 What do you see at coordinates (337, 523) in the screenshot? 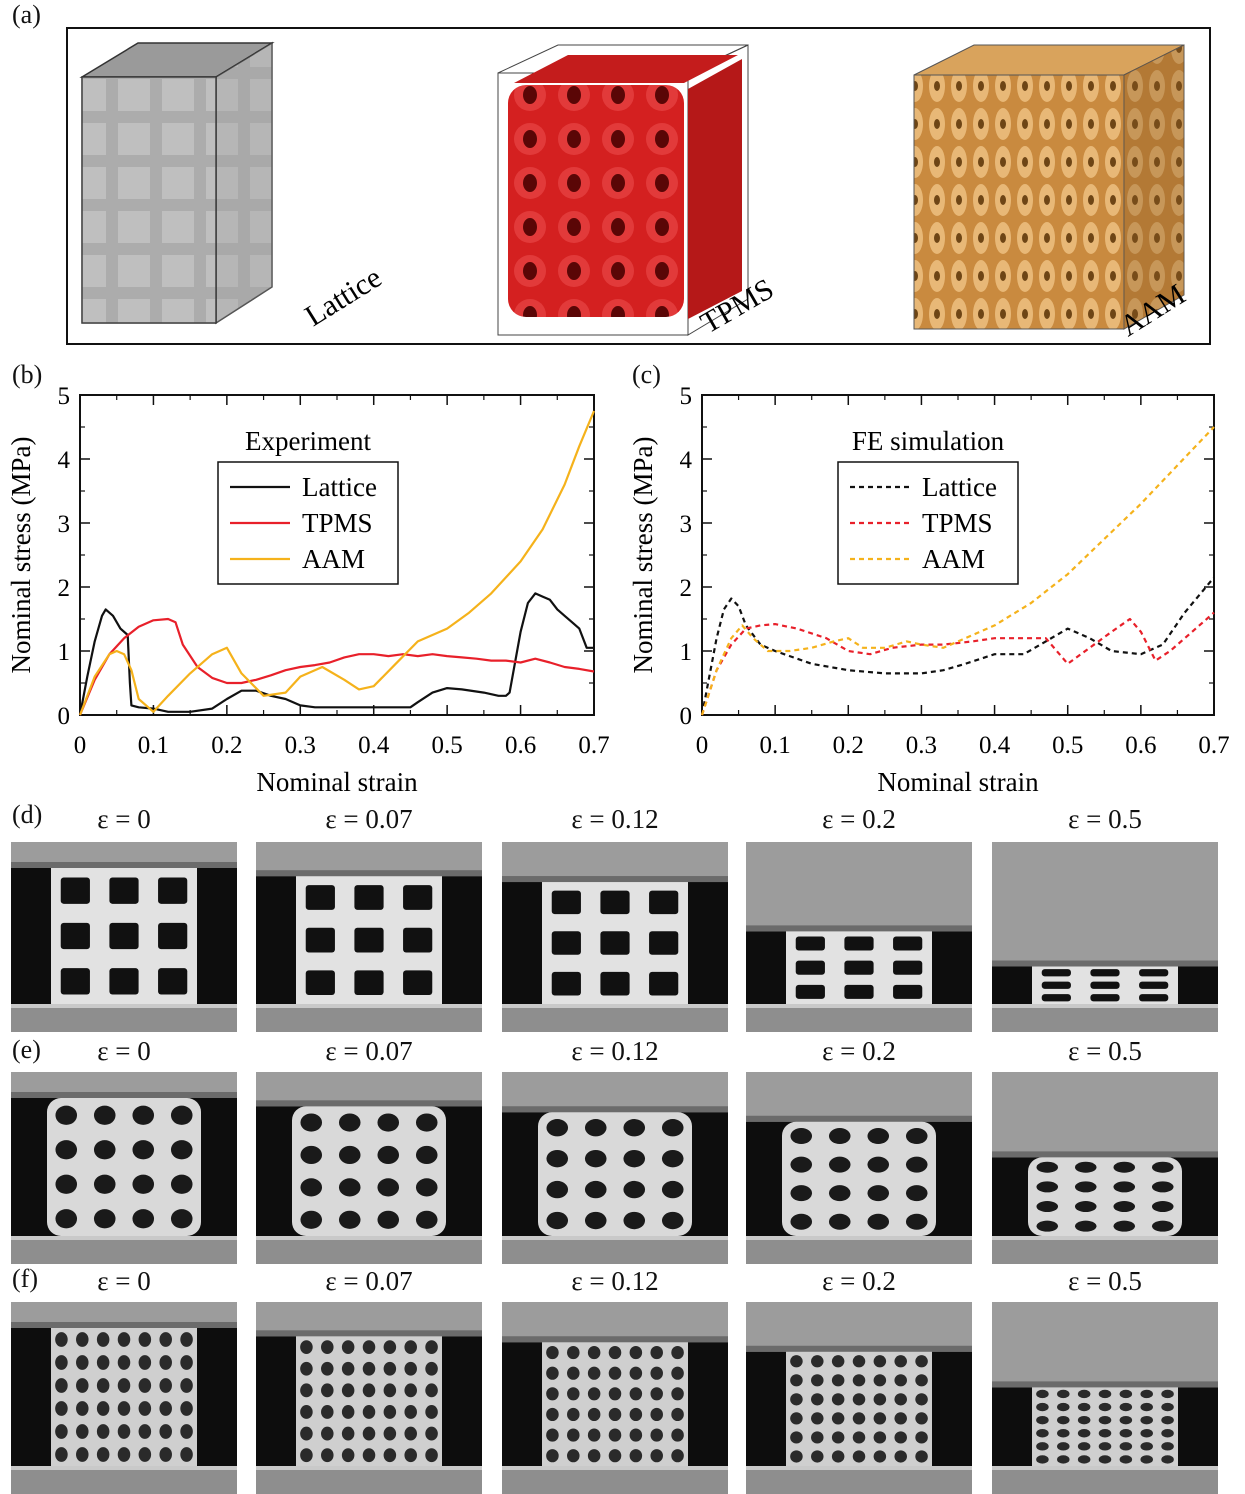
I see `chartb-legend-label-tpms: TPMS` at bounding box center [337, 523].